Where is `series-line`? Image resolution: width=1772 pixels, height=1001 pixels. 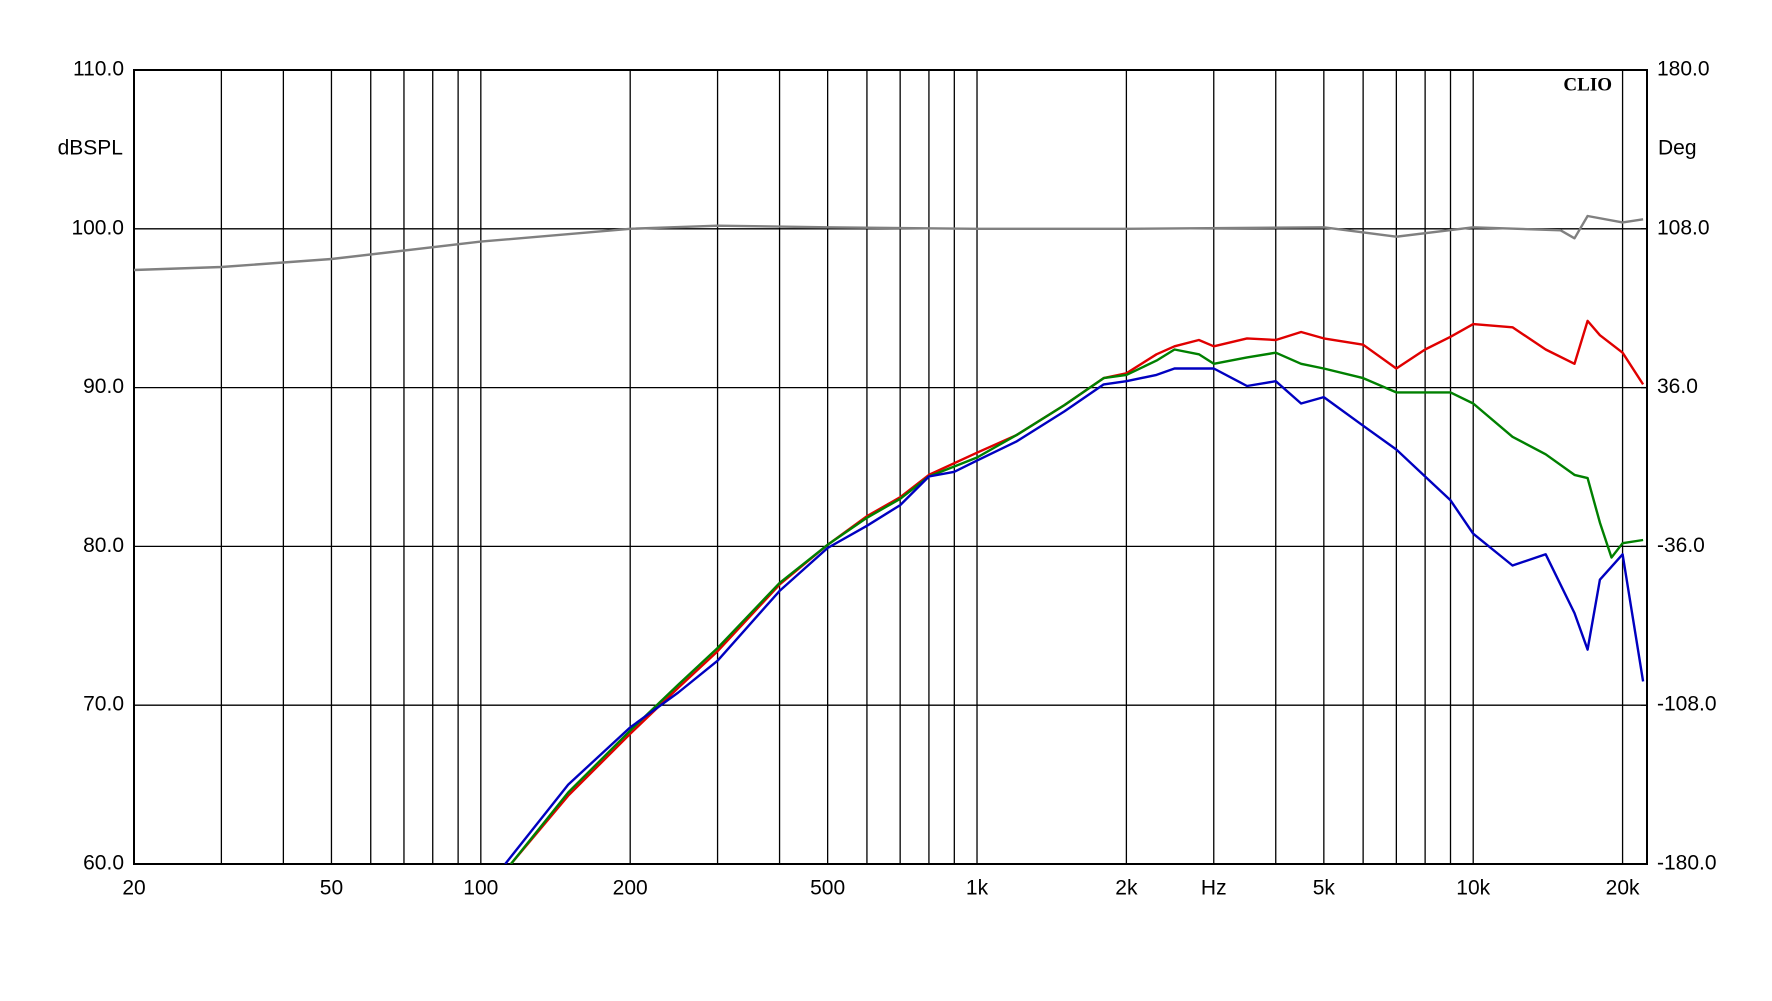
series-line is located at coordinates (889, 243).